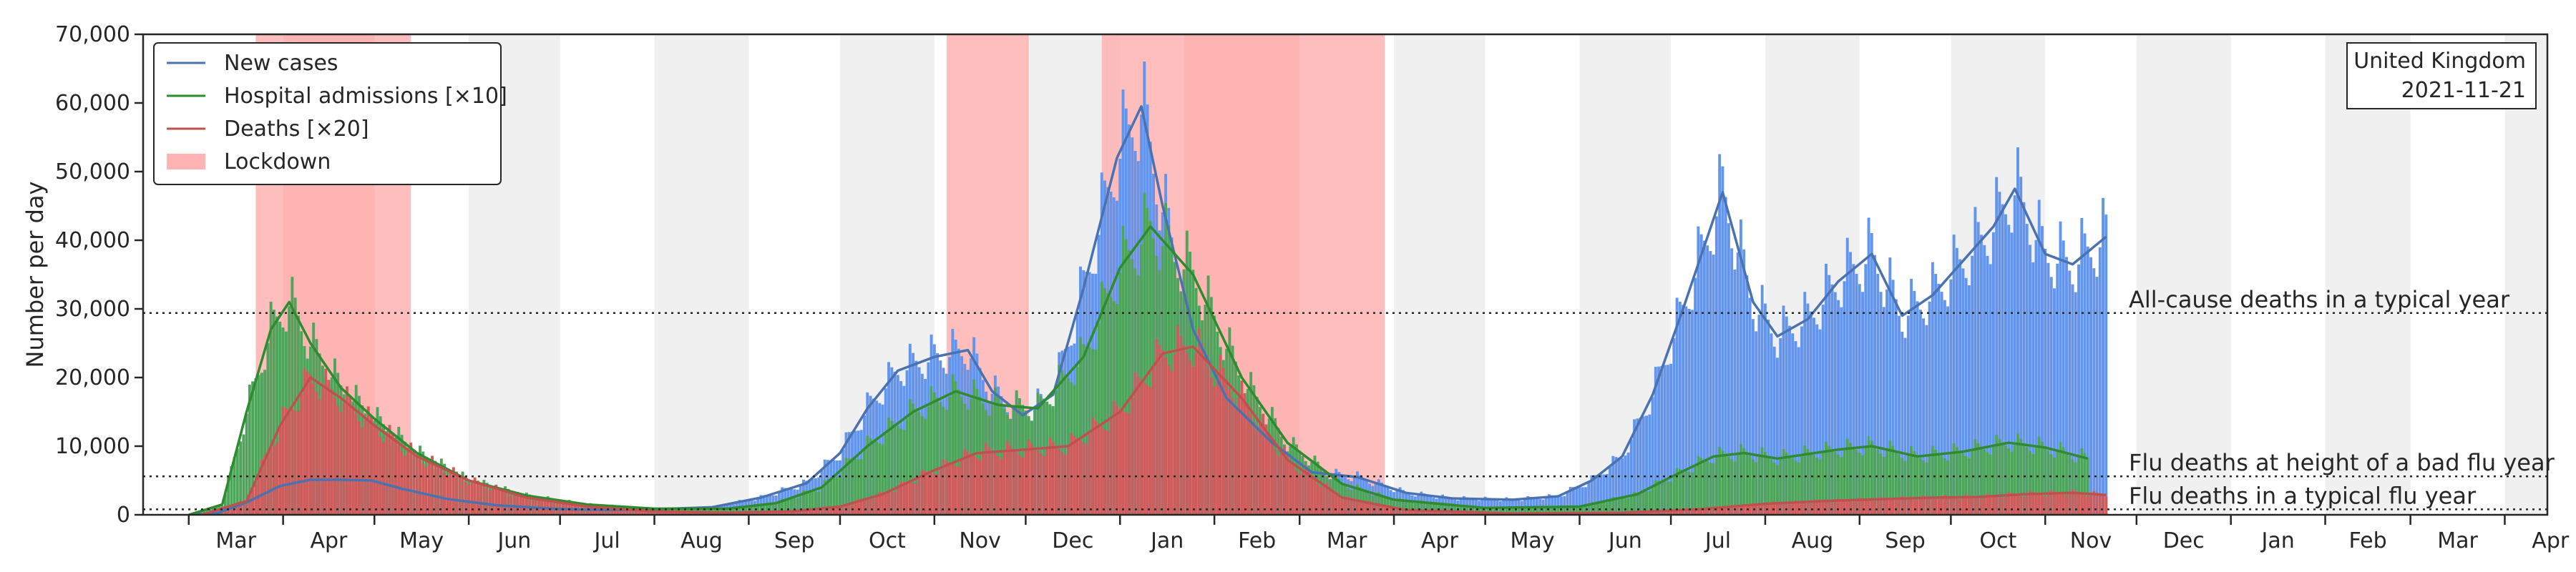 The image size is (2576, 572). Describe the element at coordinates (2184, 540) in the screenshot. I see `x-tick-label: Dec` at that location.